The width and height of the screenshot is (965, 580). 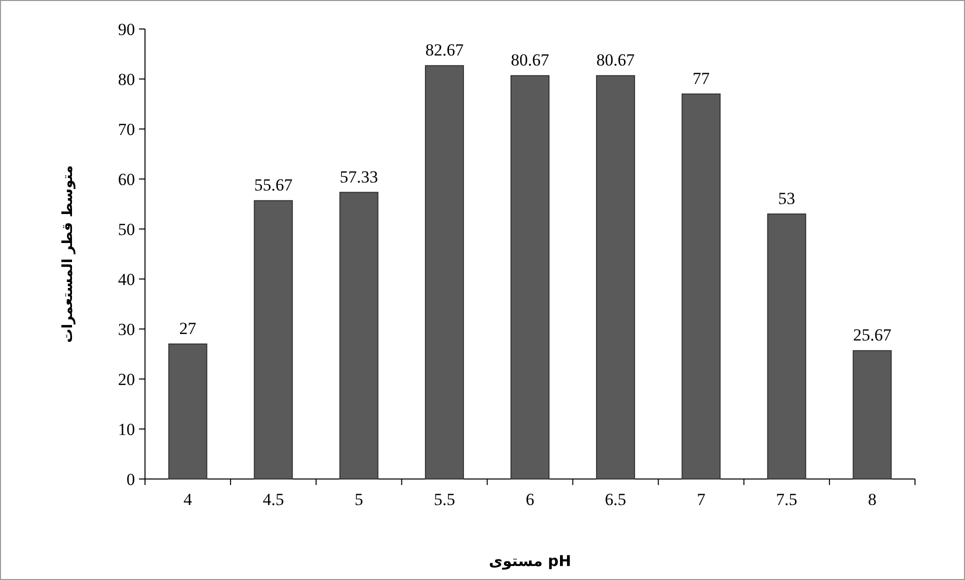 What do you see at coordinates (126, 329) in the screenshot?
I see `y-tick-label: 30` at bounding box center [126, 329].